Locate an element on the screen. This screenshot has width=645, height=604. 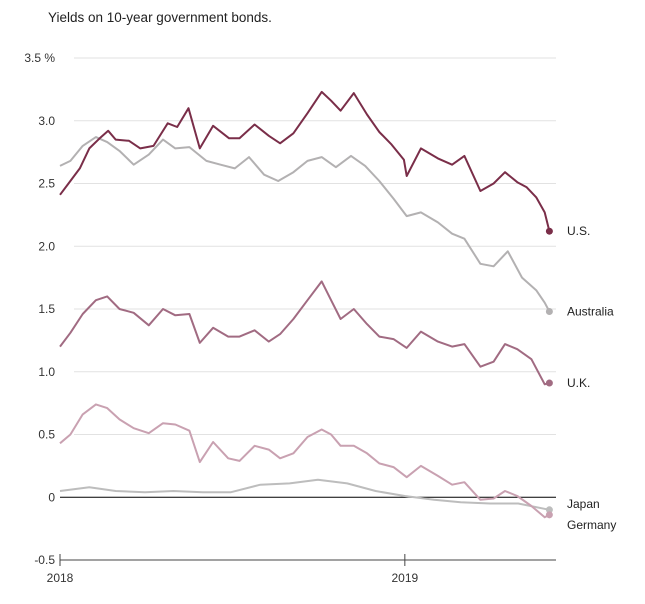
y-tick-label: 2.0 is located at coordinates (46, 246).